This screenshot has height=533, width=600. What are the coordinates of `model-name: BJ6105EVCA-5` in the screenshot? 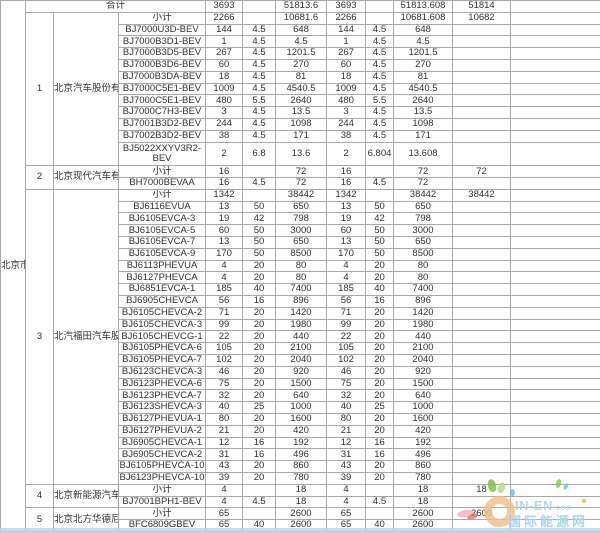 It's located at (162, 231).